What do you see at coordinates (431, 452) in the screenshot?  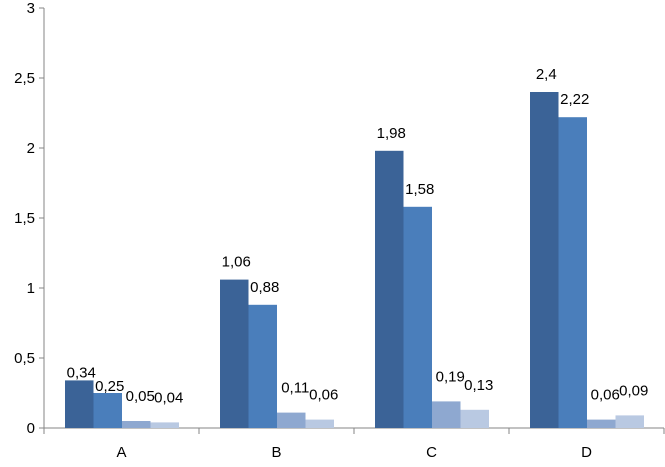 I see `x-tick-label: C` at bounding box center [431, 452].